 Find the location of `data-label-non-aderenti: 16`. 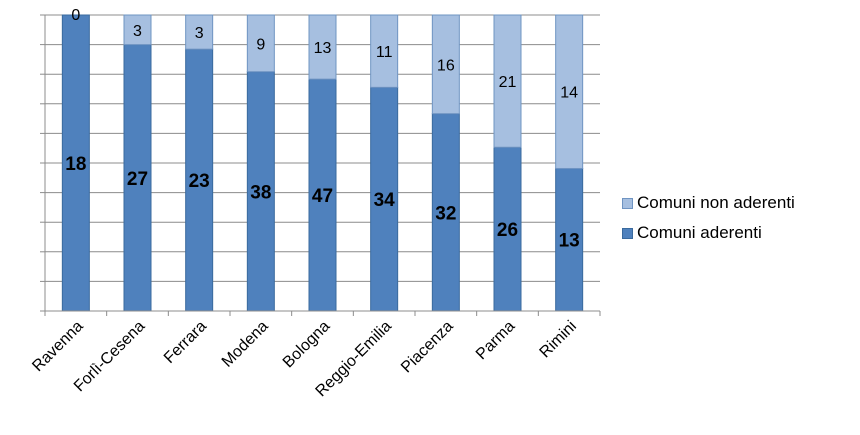

data-label-non-aderenti: 16 is located at coordinates (446, 65).